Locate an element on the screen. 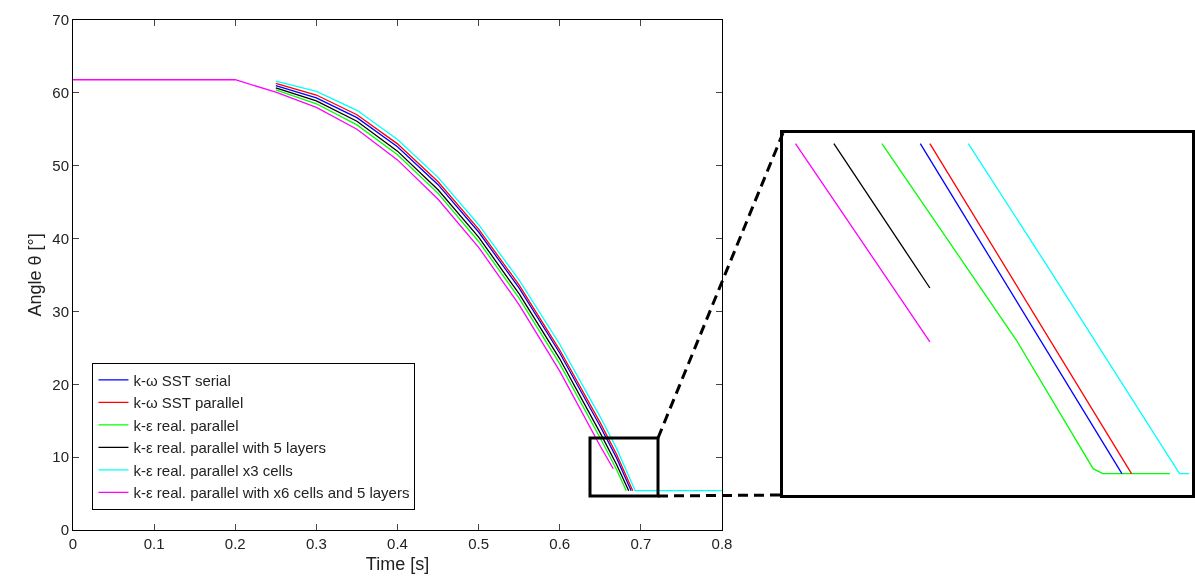 The height and width of the screenshot is (585, 1195). legend-label: k-ω SST parallel is located at coordinates (188, 403).